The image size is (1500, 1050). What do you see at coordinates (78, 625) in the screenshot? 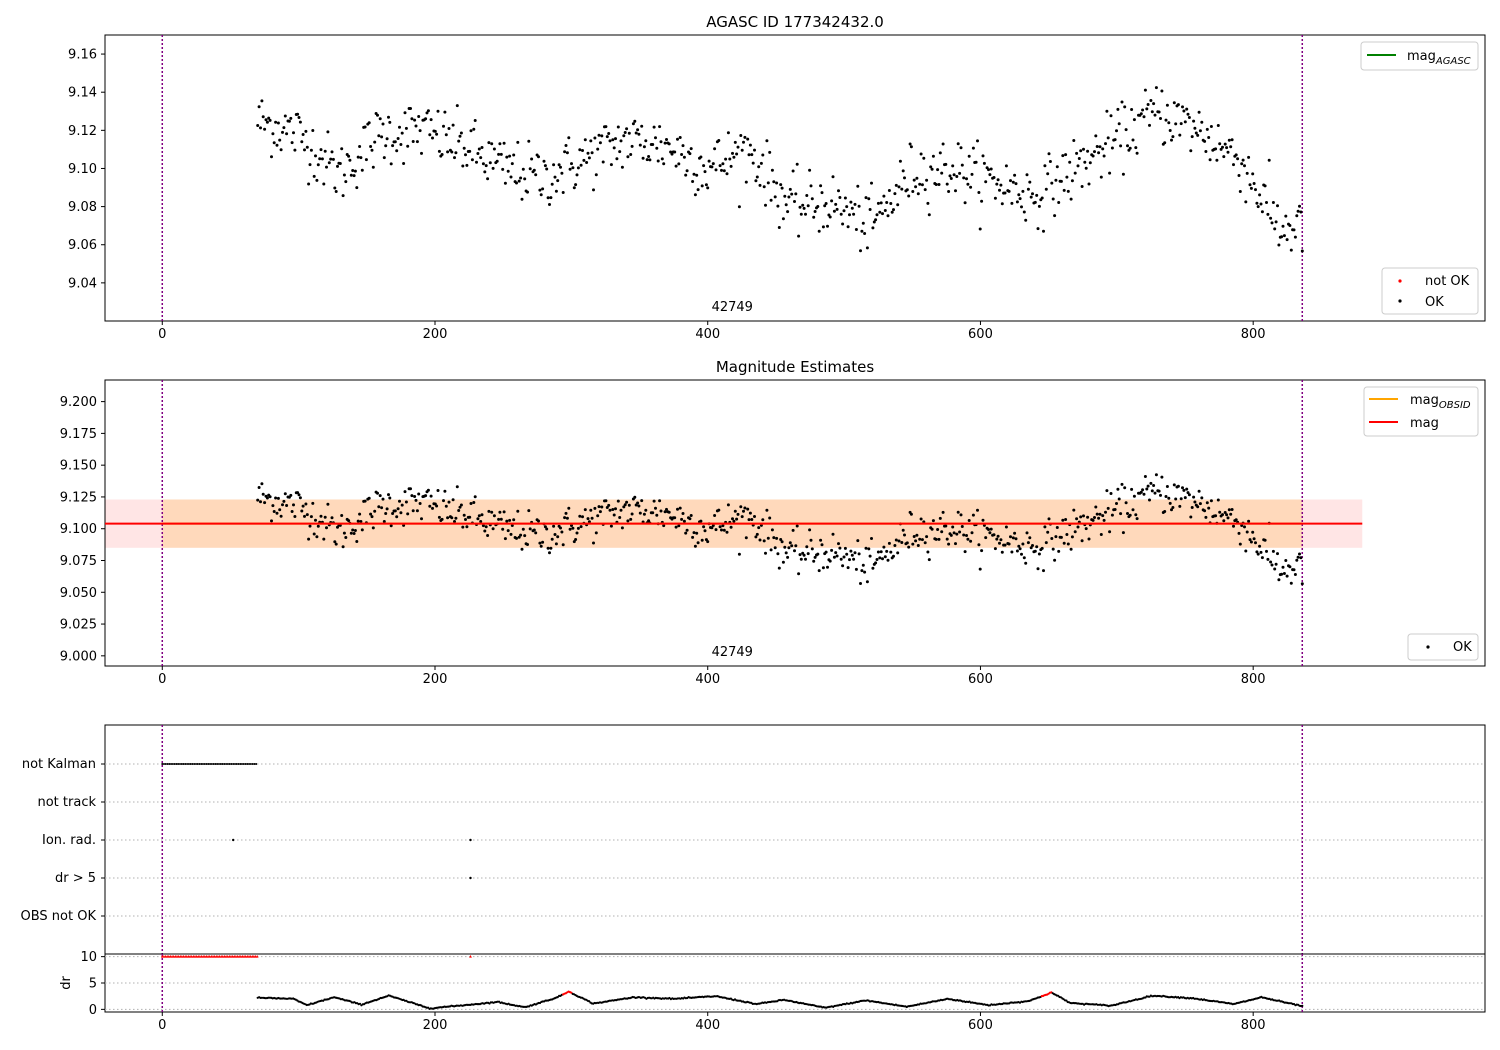
I see `y-tick-label: 9.025` at bounding box center [78, 625].